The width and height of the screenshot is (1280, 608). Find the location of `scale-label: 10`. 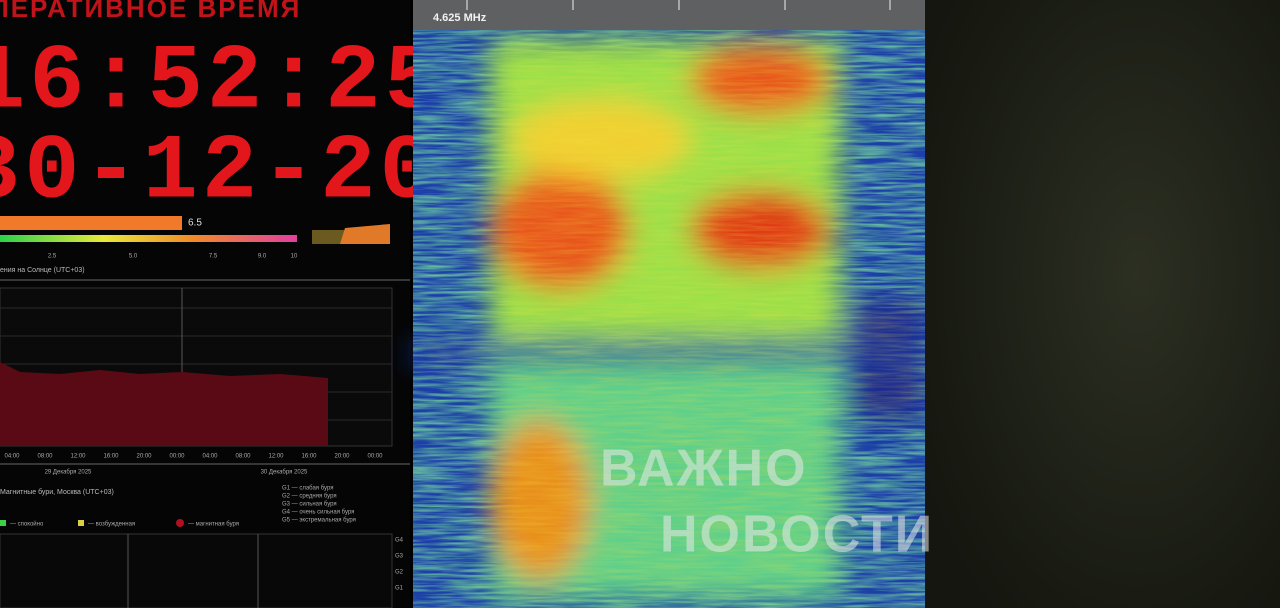

scale-label: 10 is located at coordinates (294, 257).